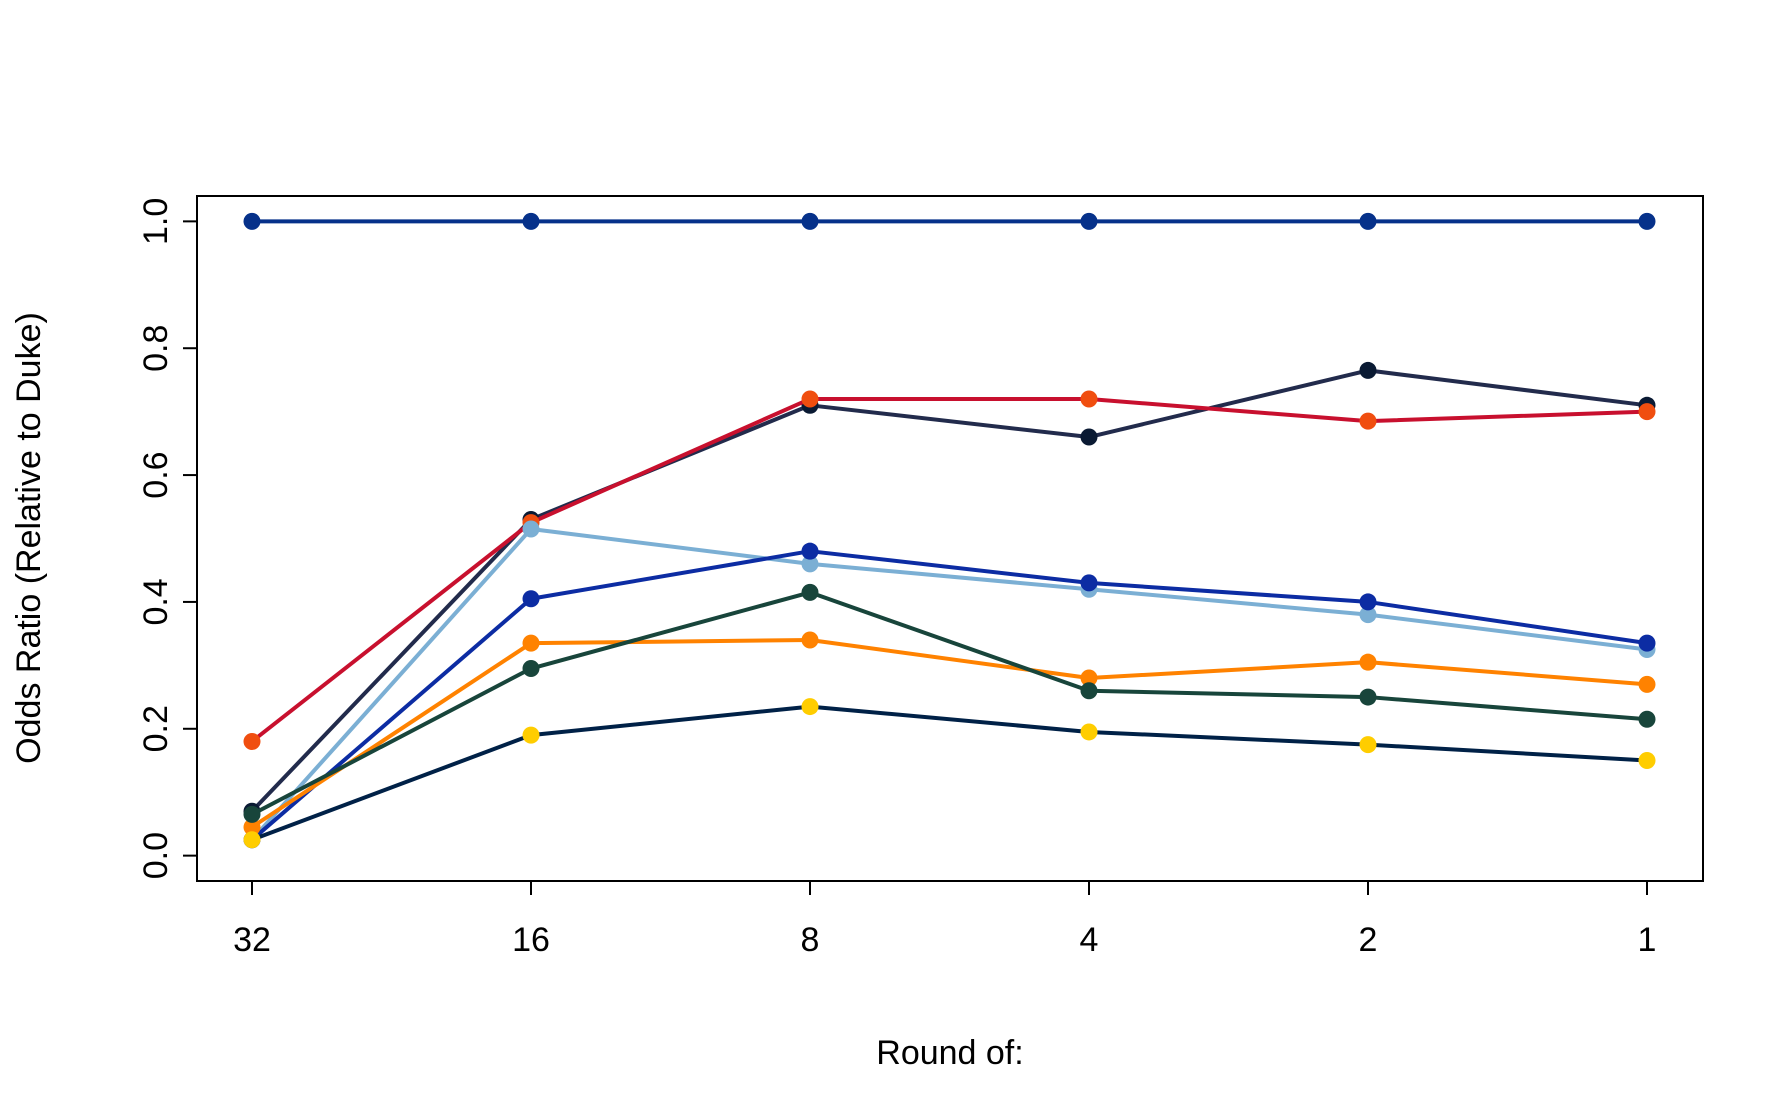 The image size is (1790, 1116). Describe the element at coordinates (810, 940) in the screenshot. I see `x-tick-label: 8` at that location.